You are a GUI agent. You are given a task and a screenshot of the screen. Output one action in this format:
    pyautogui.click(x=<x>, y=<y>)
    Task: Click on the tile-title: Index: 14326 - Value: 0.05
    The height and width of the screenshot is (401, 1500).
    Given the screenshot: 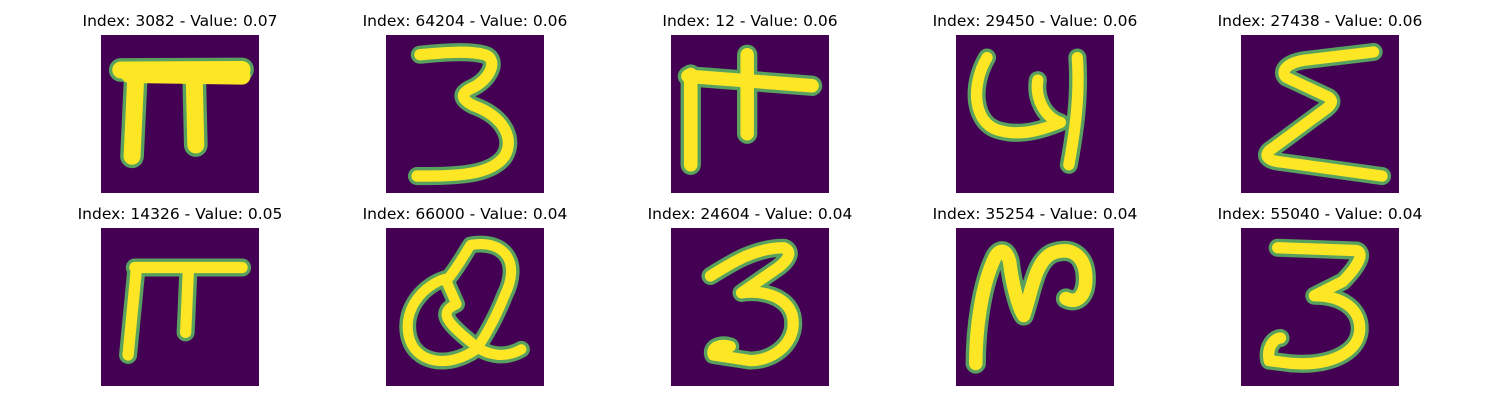 What is the action you would take?
    pyautogui.click(x=180, y=214)
    